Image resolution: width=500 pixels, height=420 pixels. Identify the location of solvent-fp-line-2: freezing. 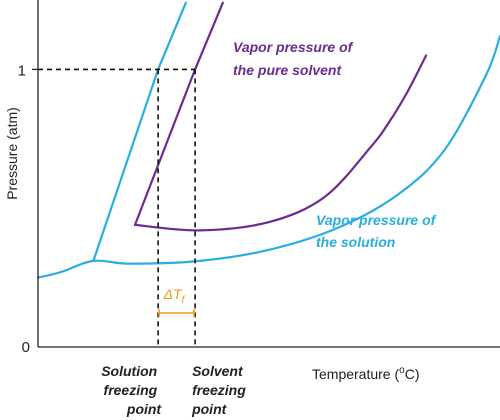
(219, 390).